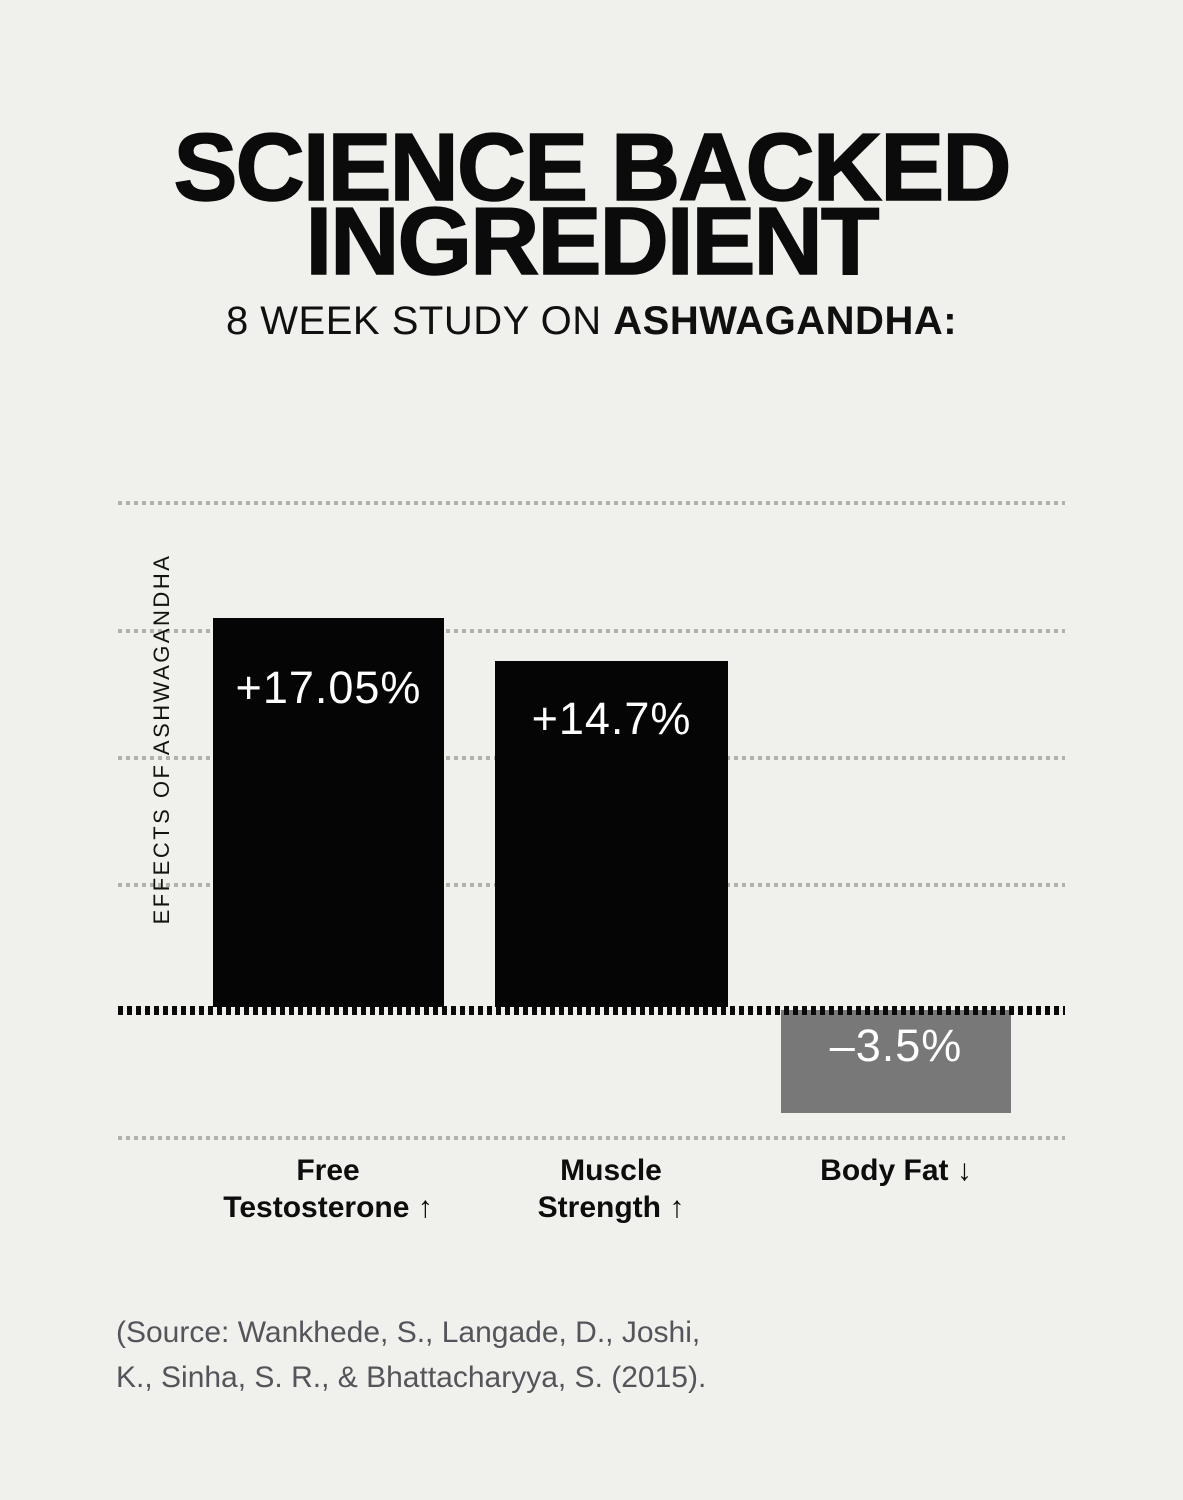 Image resolution: width=1183 pixels, height=1500 pixels. Describe the element at coordinates (611, 718) in the screenshot. I see `bar-value-muscle-strength: +14.7%` at that location.